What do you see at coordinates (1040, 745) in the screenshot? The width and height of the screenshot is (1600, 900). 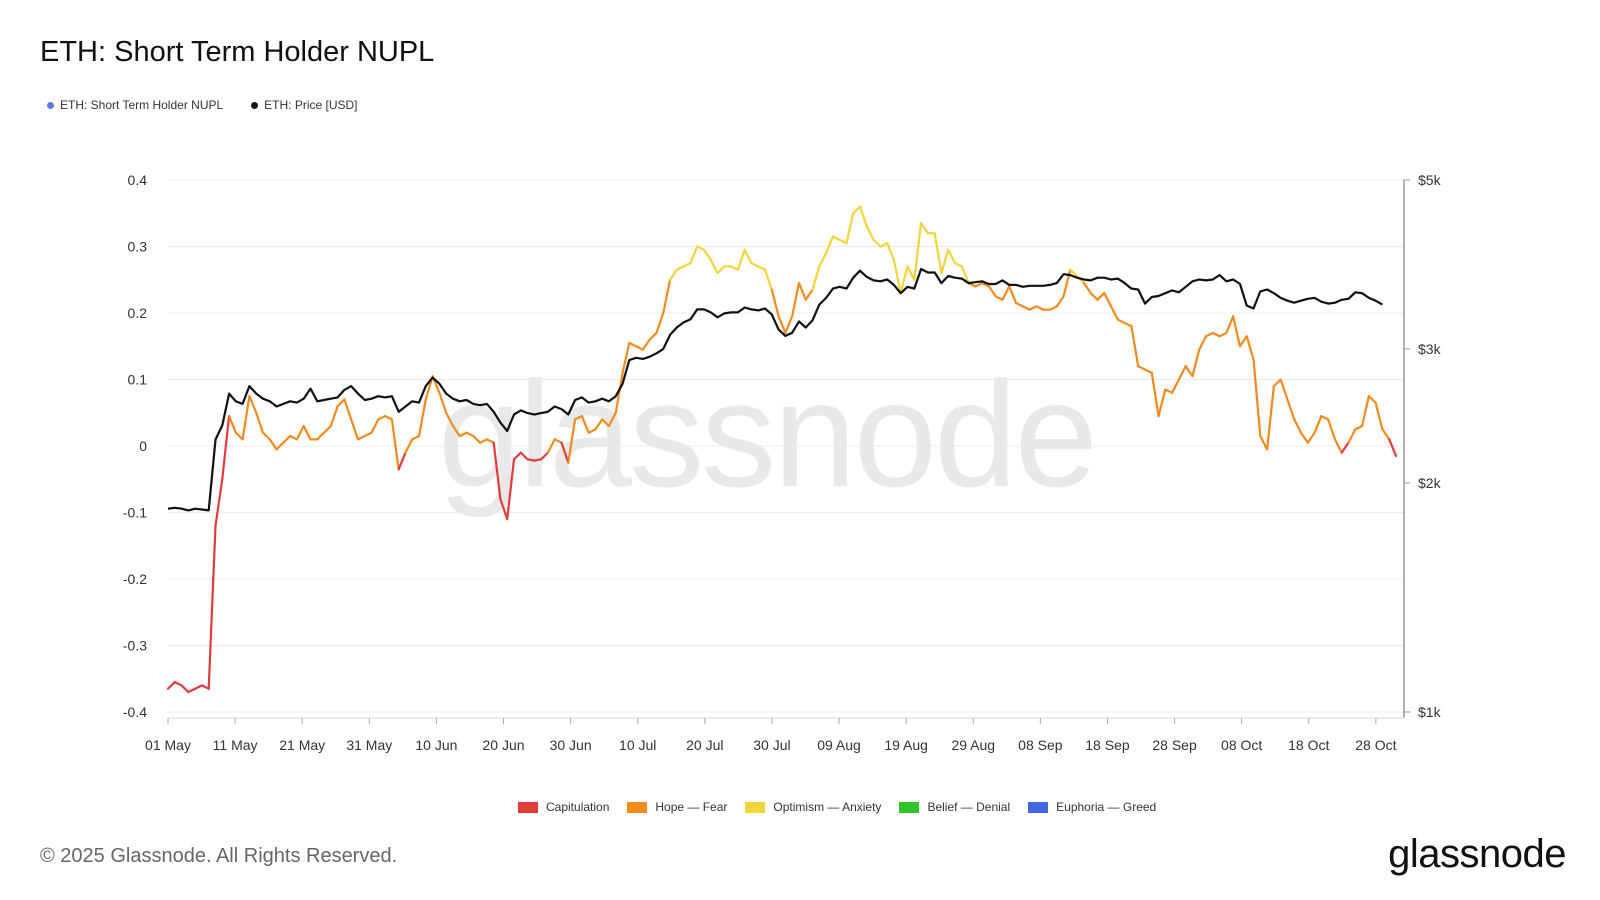 I see `x-tick-label: 08 Sep` at bounding box center [1040, 745].